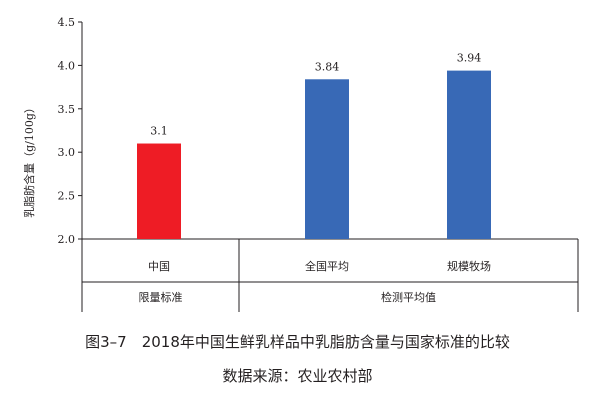  What do you see at coordinates (159, 131) in the screenshot?
I see `data-label: 3.1` at bounding box center [159, 131].